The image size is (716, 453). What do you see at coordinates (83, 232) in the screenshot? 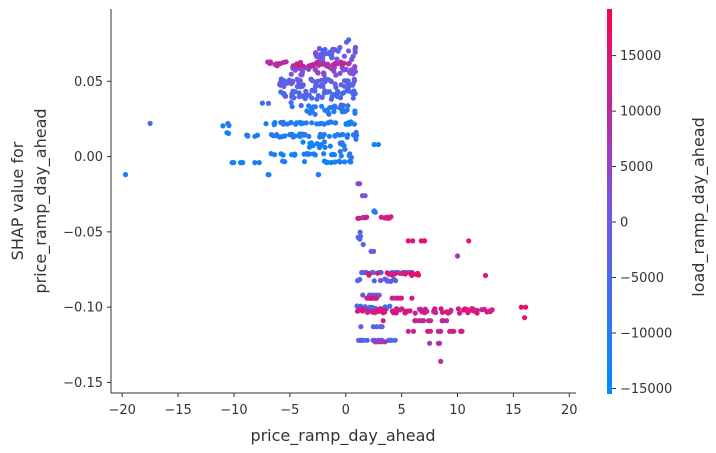
I see `y-tick-label: −0.05` at bounding box center [83, 232].